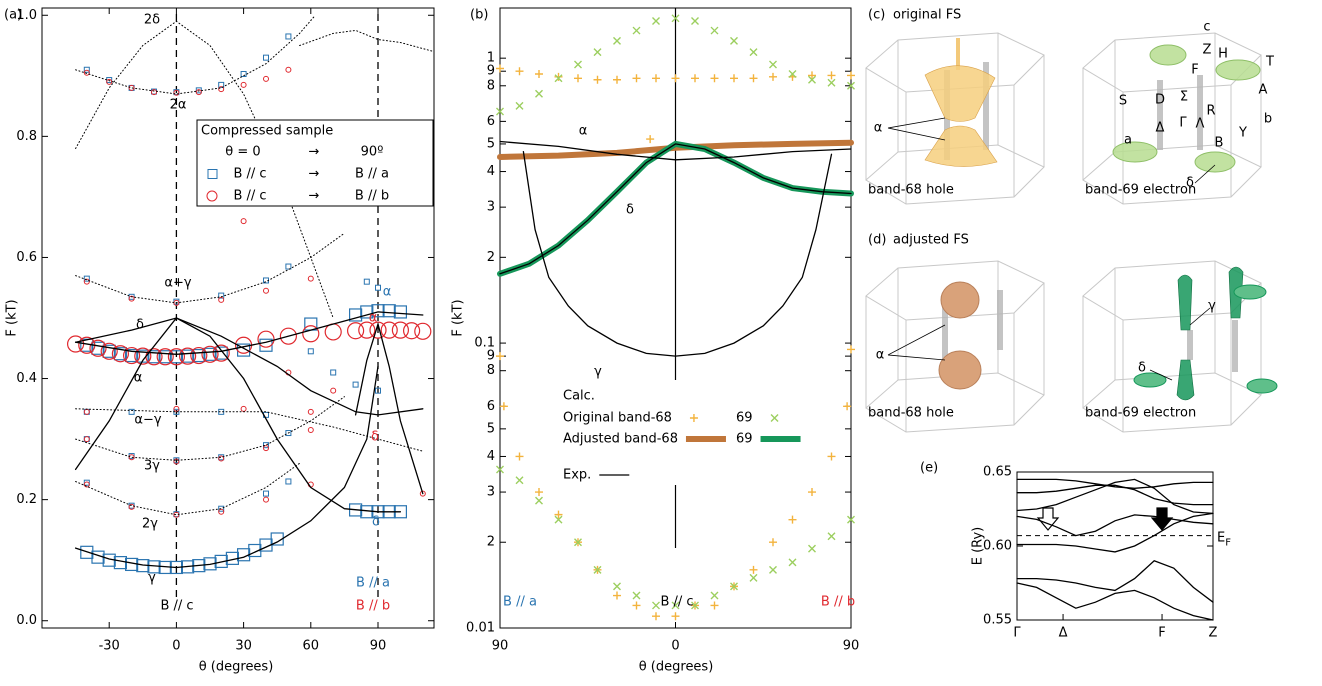 This screenshot has width=1322, height=686. What do you see at coordinates (484, 343) in the screenshot?
I see `y-tick-label: 0.1` at bounding box center [484, 343].